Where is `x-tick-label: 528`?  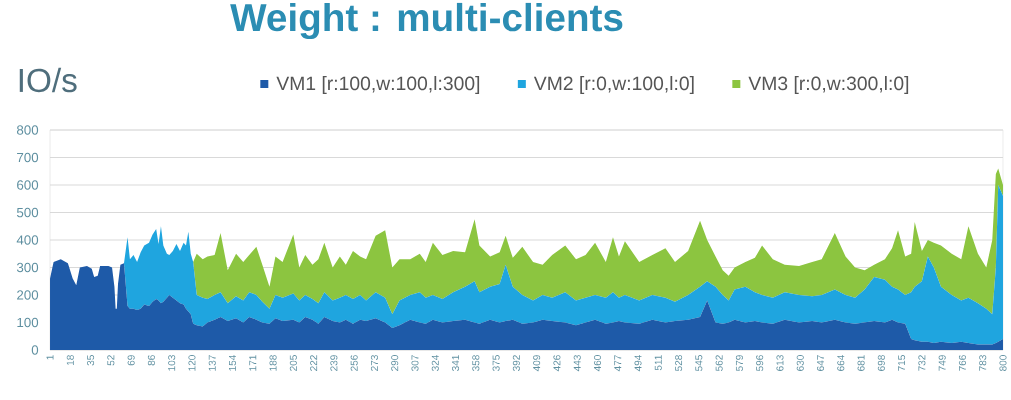
x-tick-label: 528 is located at coordinates (679, 363).